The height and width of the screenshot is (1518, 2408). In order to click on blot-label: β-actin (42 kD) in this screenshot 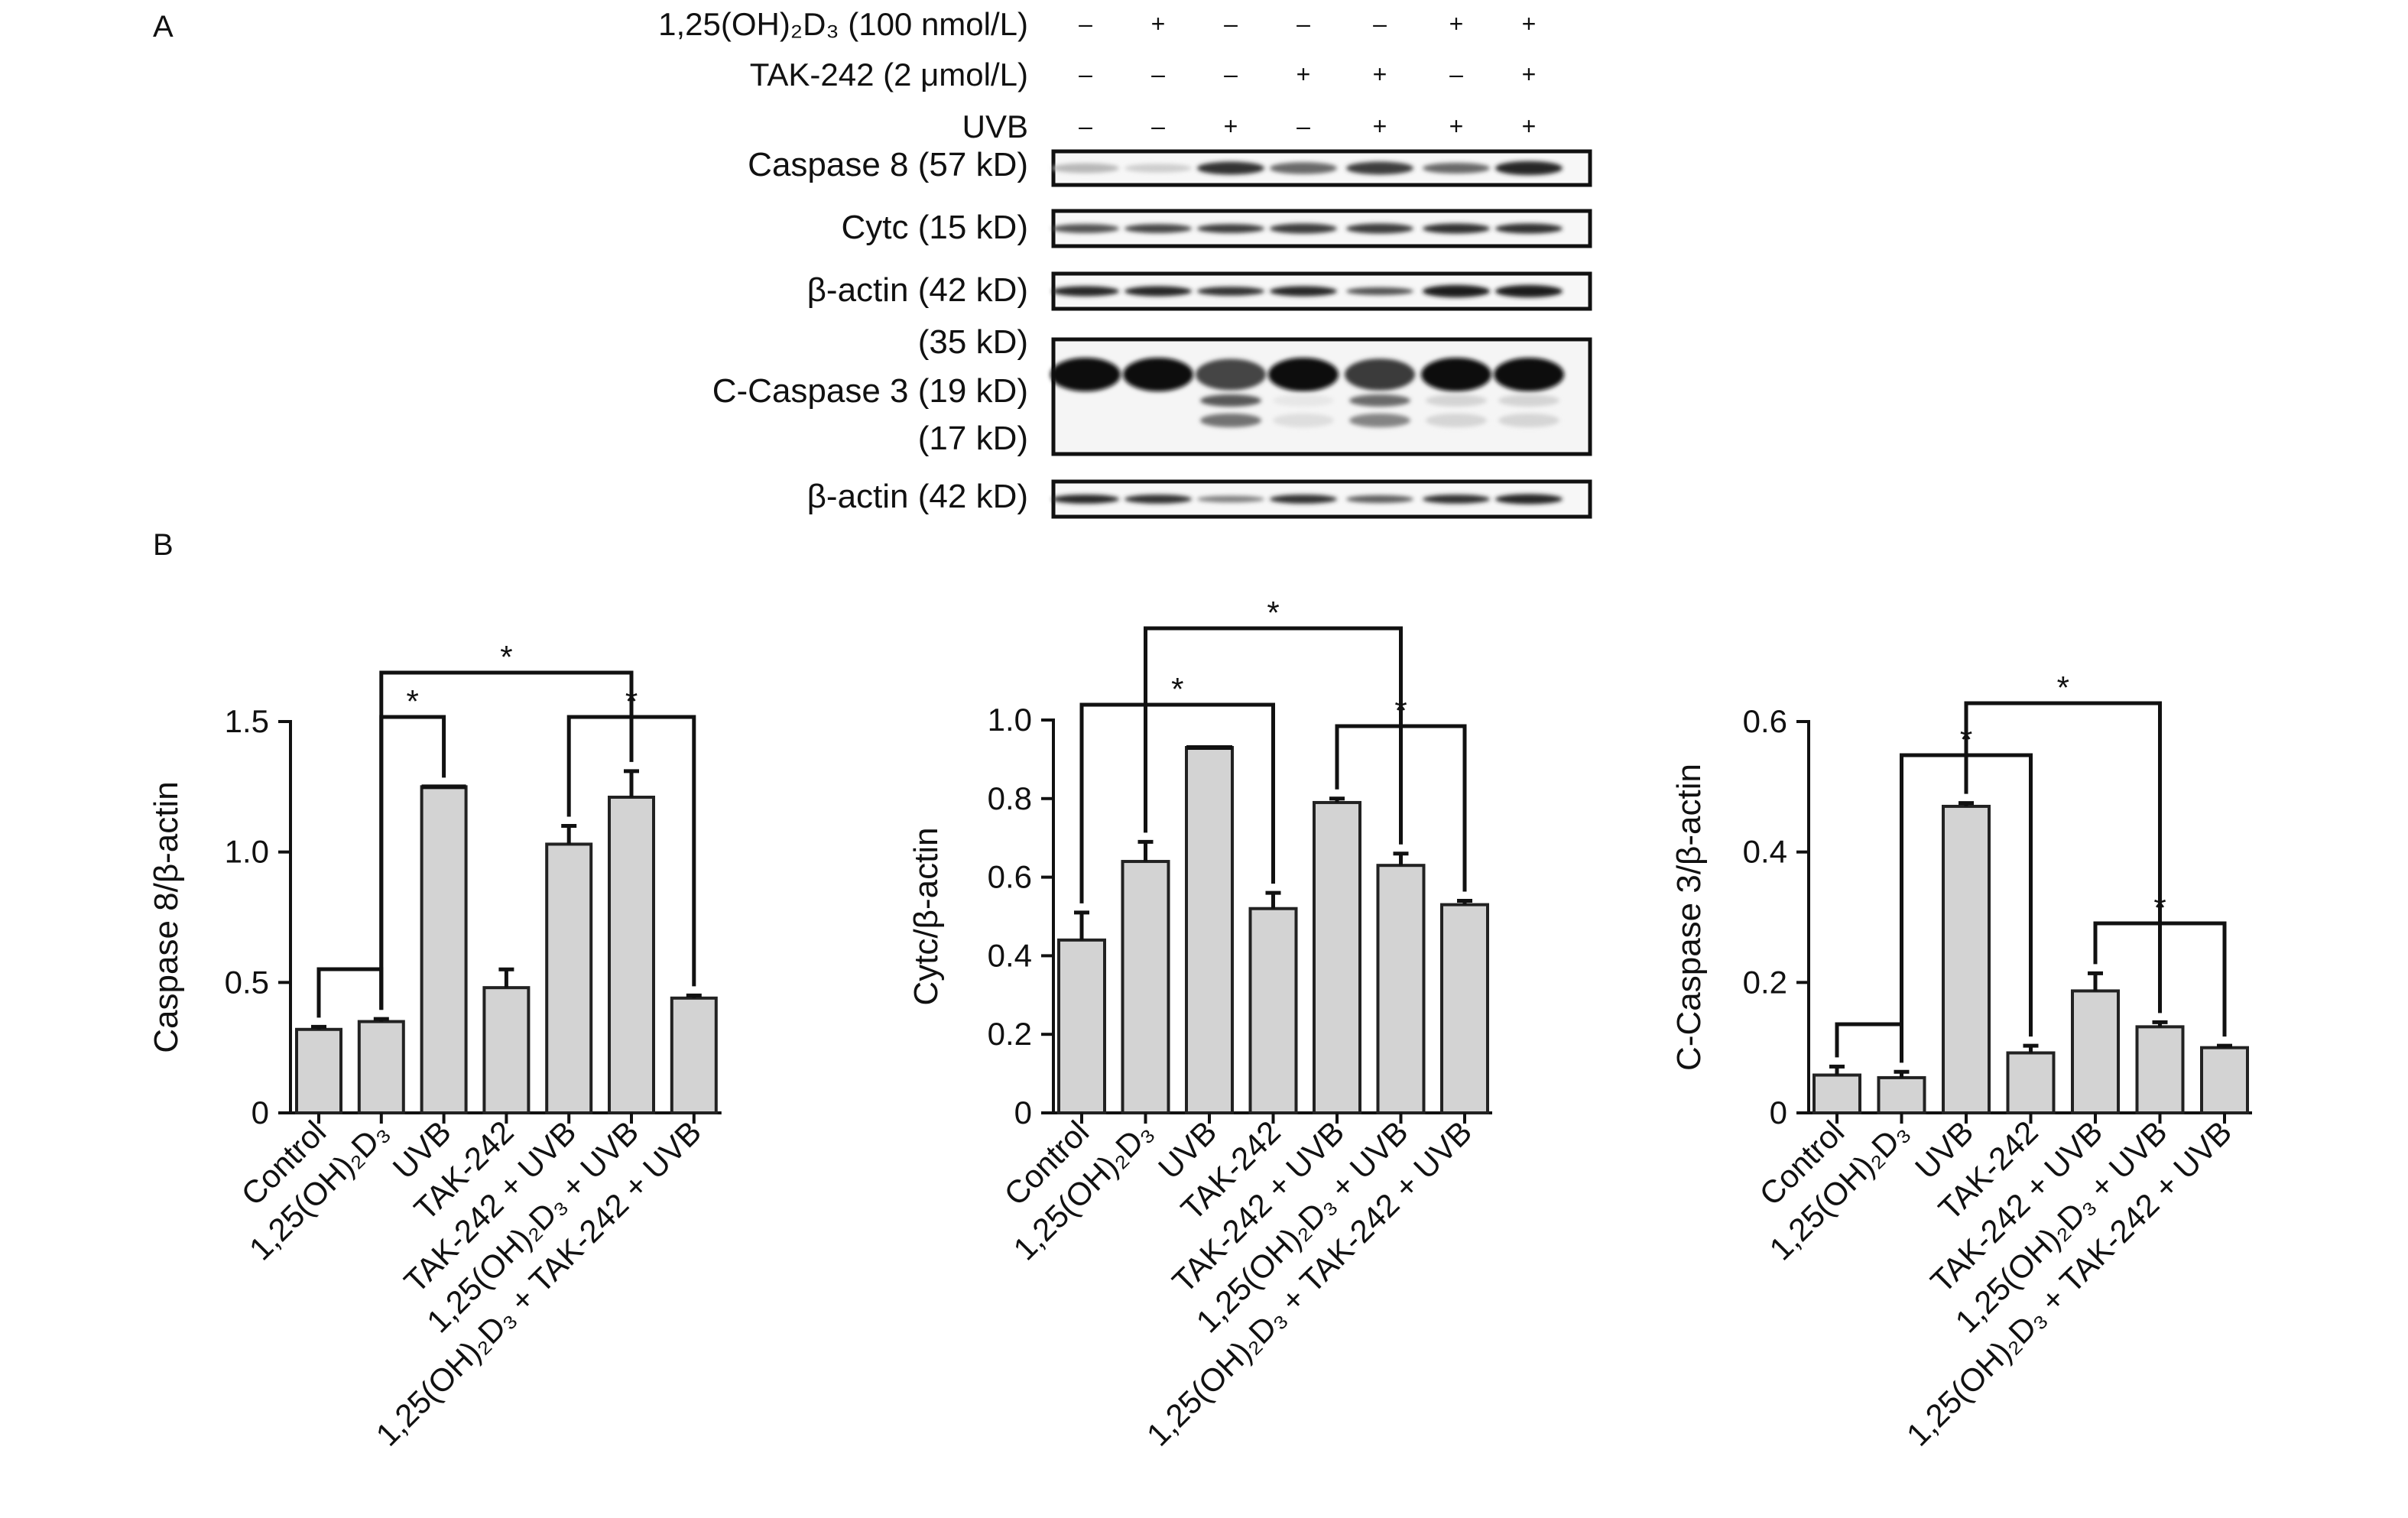, I will do `click(918, 496)`.